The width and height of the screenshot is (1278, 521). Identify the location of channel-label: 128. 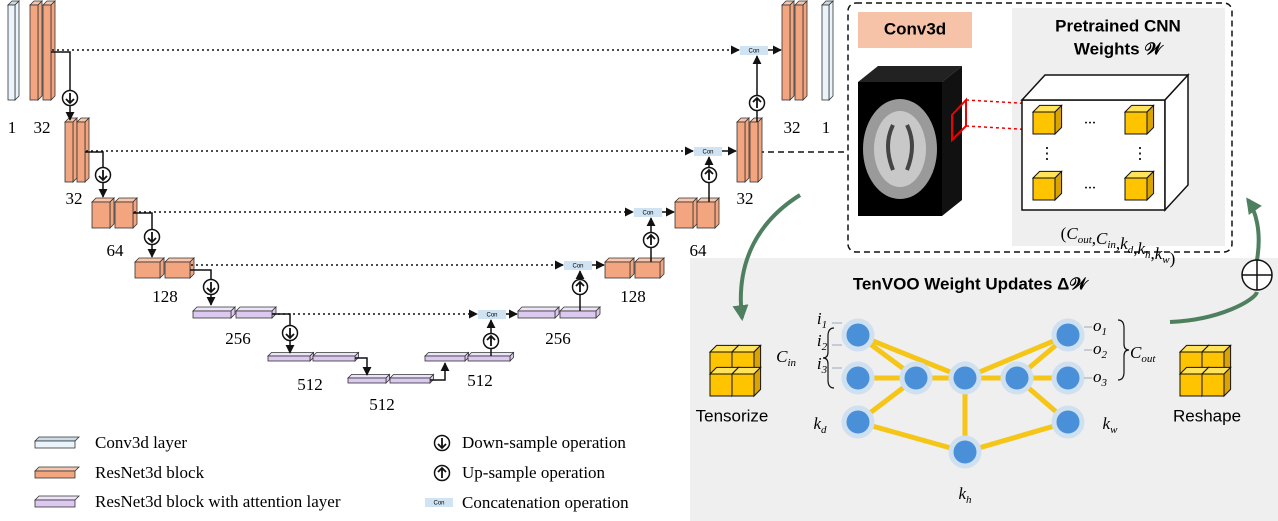
(165, 296).